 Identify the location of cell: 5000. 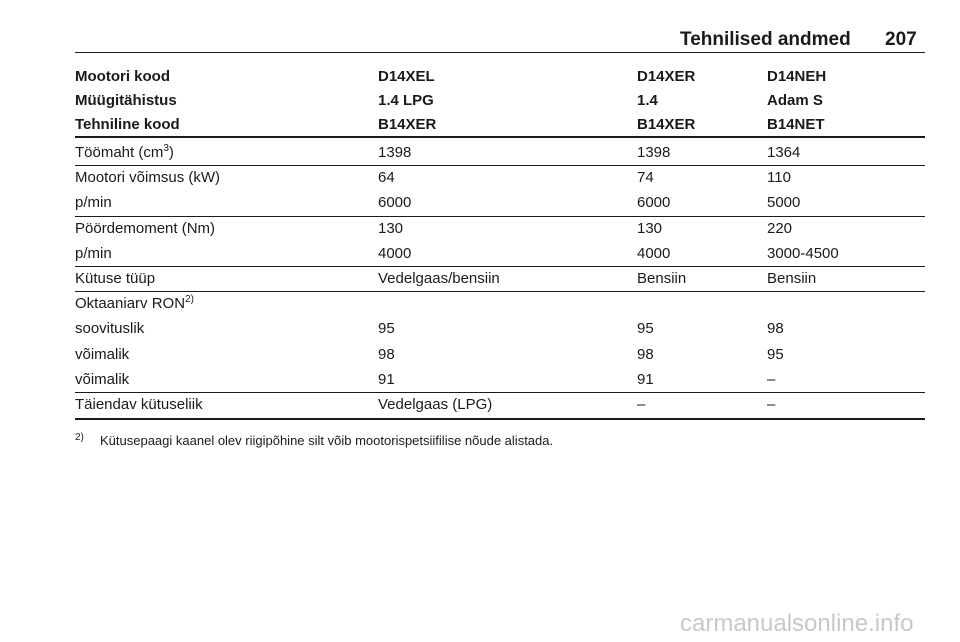
(784, 203).